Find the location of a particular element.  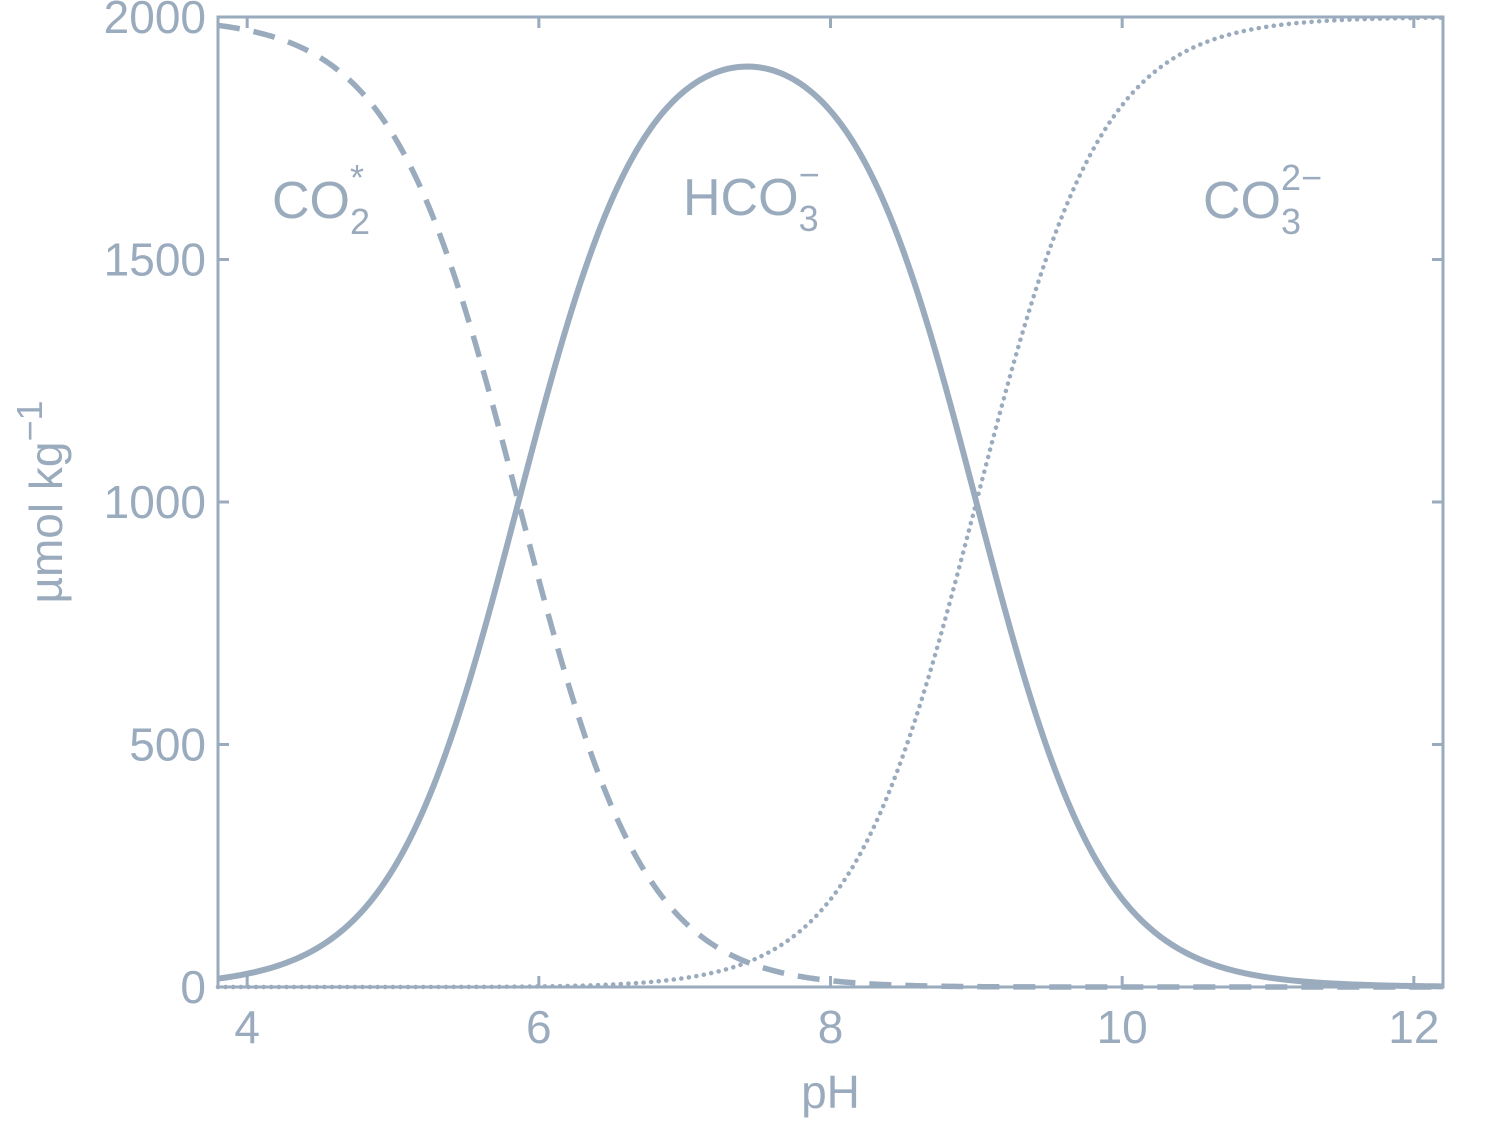

x-axis-label: pH is located at coordinates (830, 1092).